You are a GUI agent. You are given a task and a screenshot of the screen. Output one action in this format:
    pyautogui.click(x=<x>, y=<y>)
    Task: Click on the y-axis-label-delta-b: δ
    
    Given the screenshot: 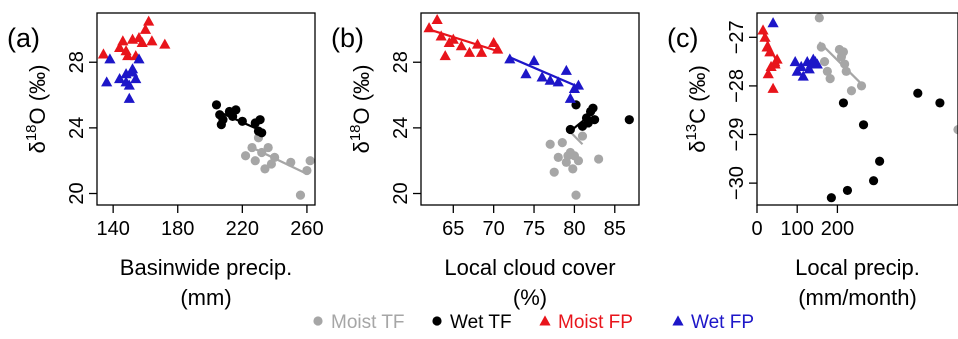 What is the action you would take?
    pyautogui.click(x=361, y=147)
    